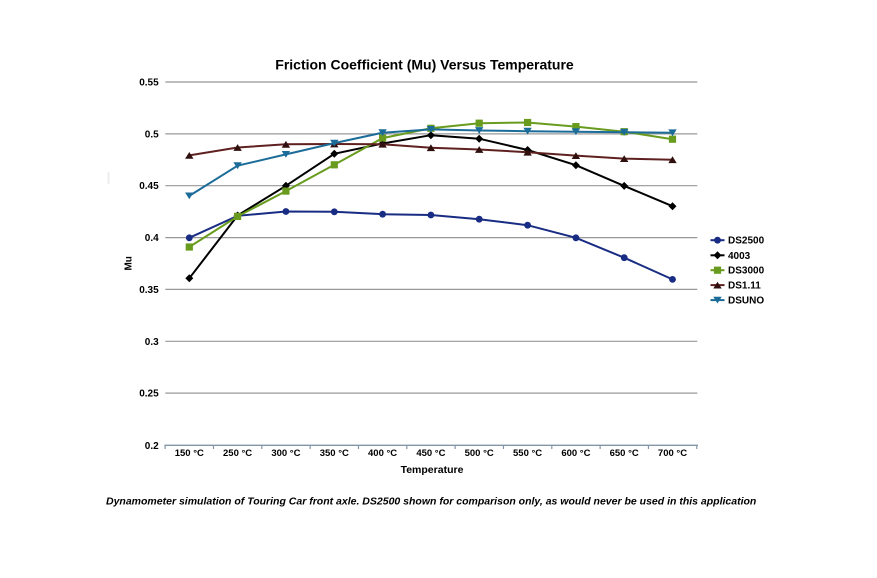 The width and height of the screenshot is (877, 578). Describe the element at coordinates (149, 186) in the screenshot. I see `svg-text: 0.45` at that location.